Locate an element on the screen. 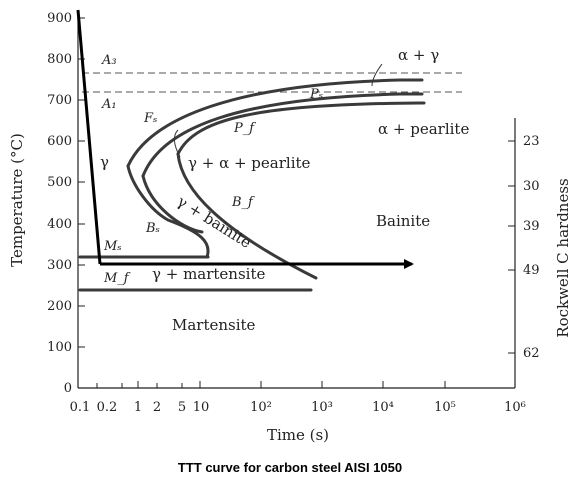 The height and width of the screenshot is (487, 579). a1-label: A₁ is located at coordinates (109, 104).